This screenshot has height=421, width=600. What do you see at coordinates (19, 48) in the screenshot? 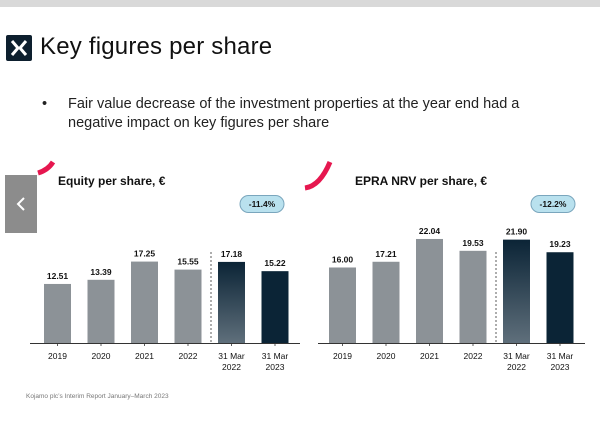
I see `kojamo-logo-icon` at bounding box center [19, 48].